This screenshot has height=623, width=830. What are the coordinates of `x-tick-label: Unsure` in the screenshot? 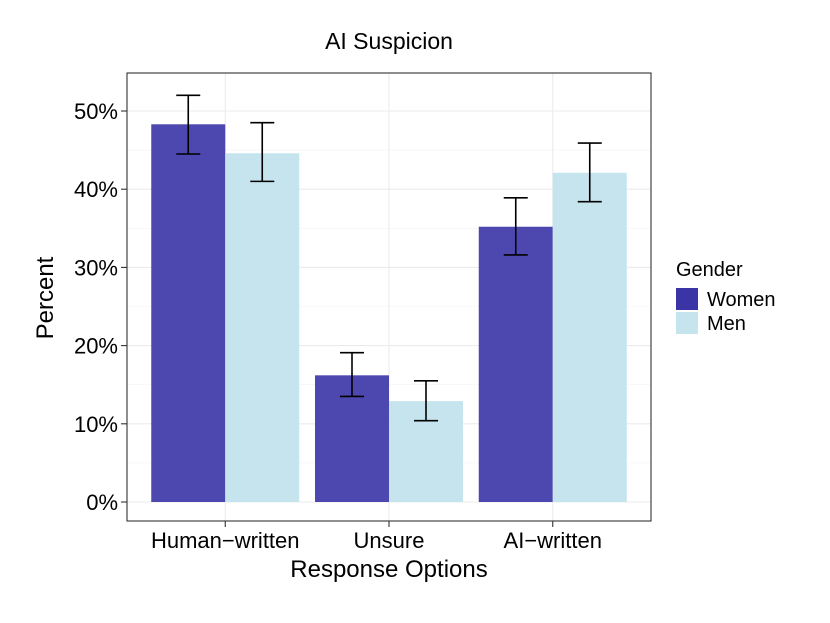 It's located at (389, 540).